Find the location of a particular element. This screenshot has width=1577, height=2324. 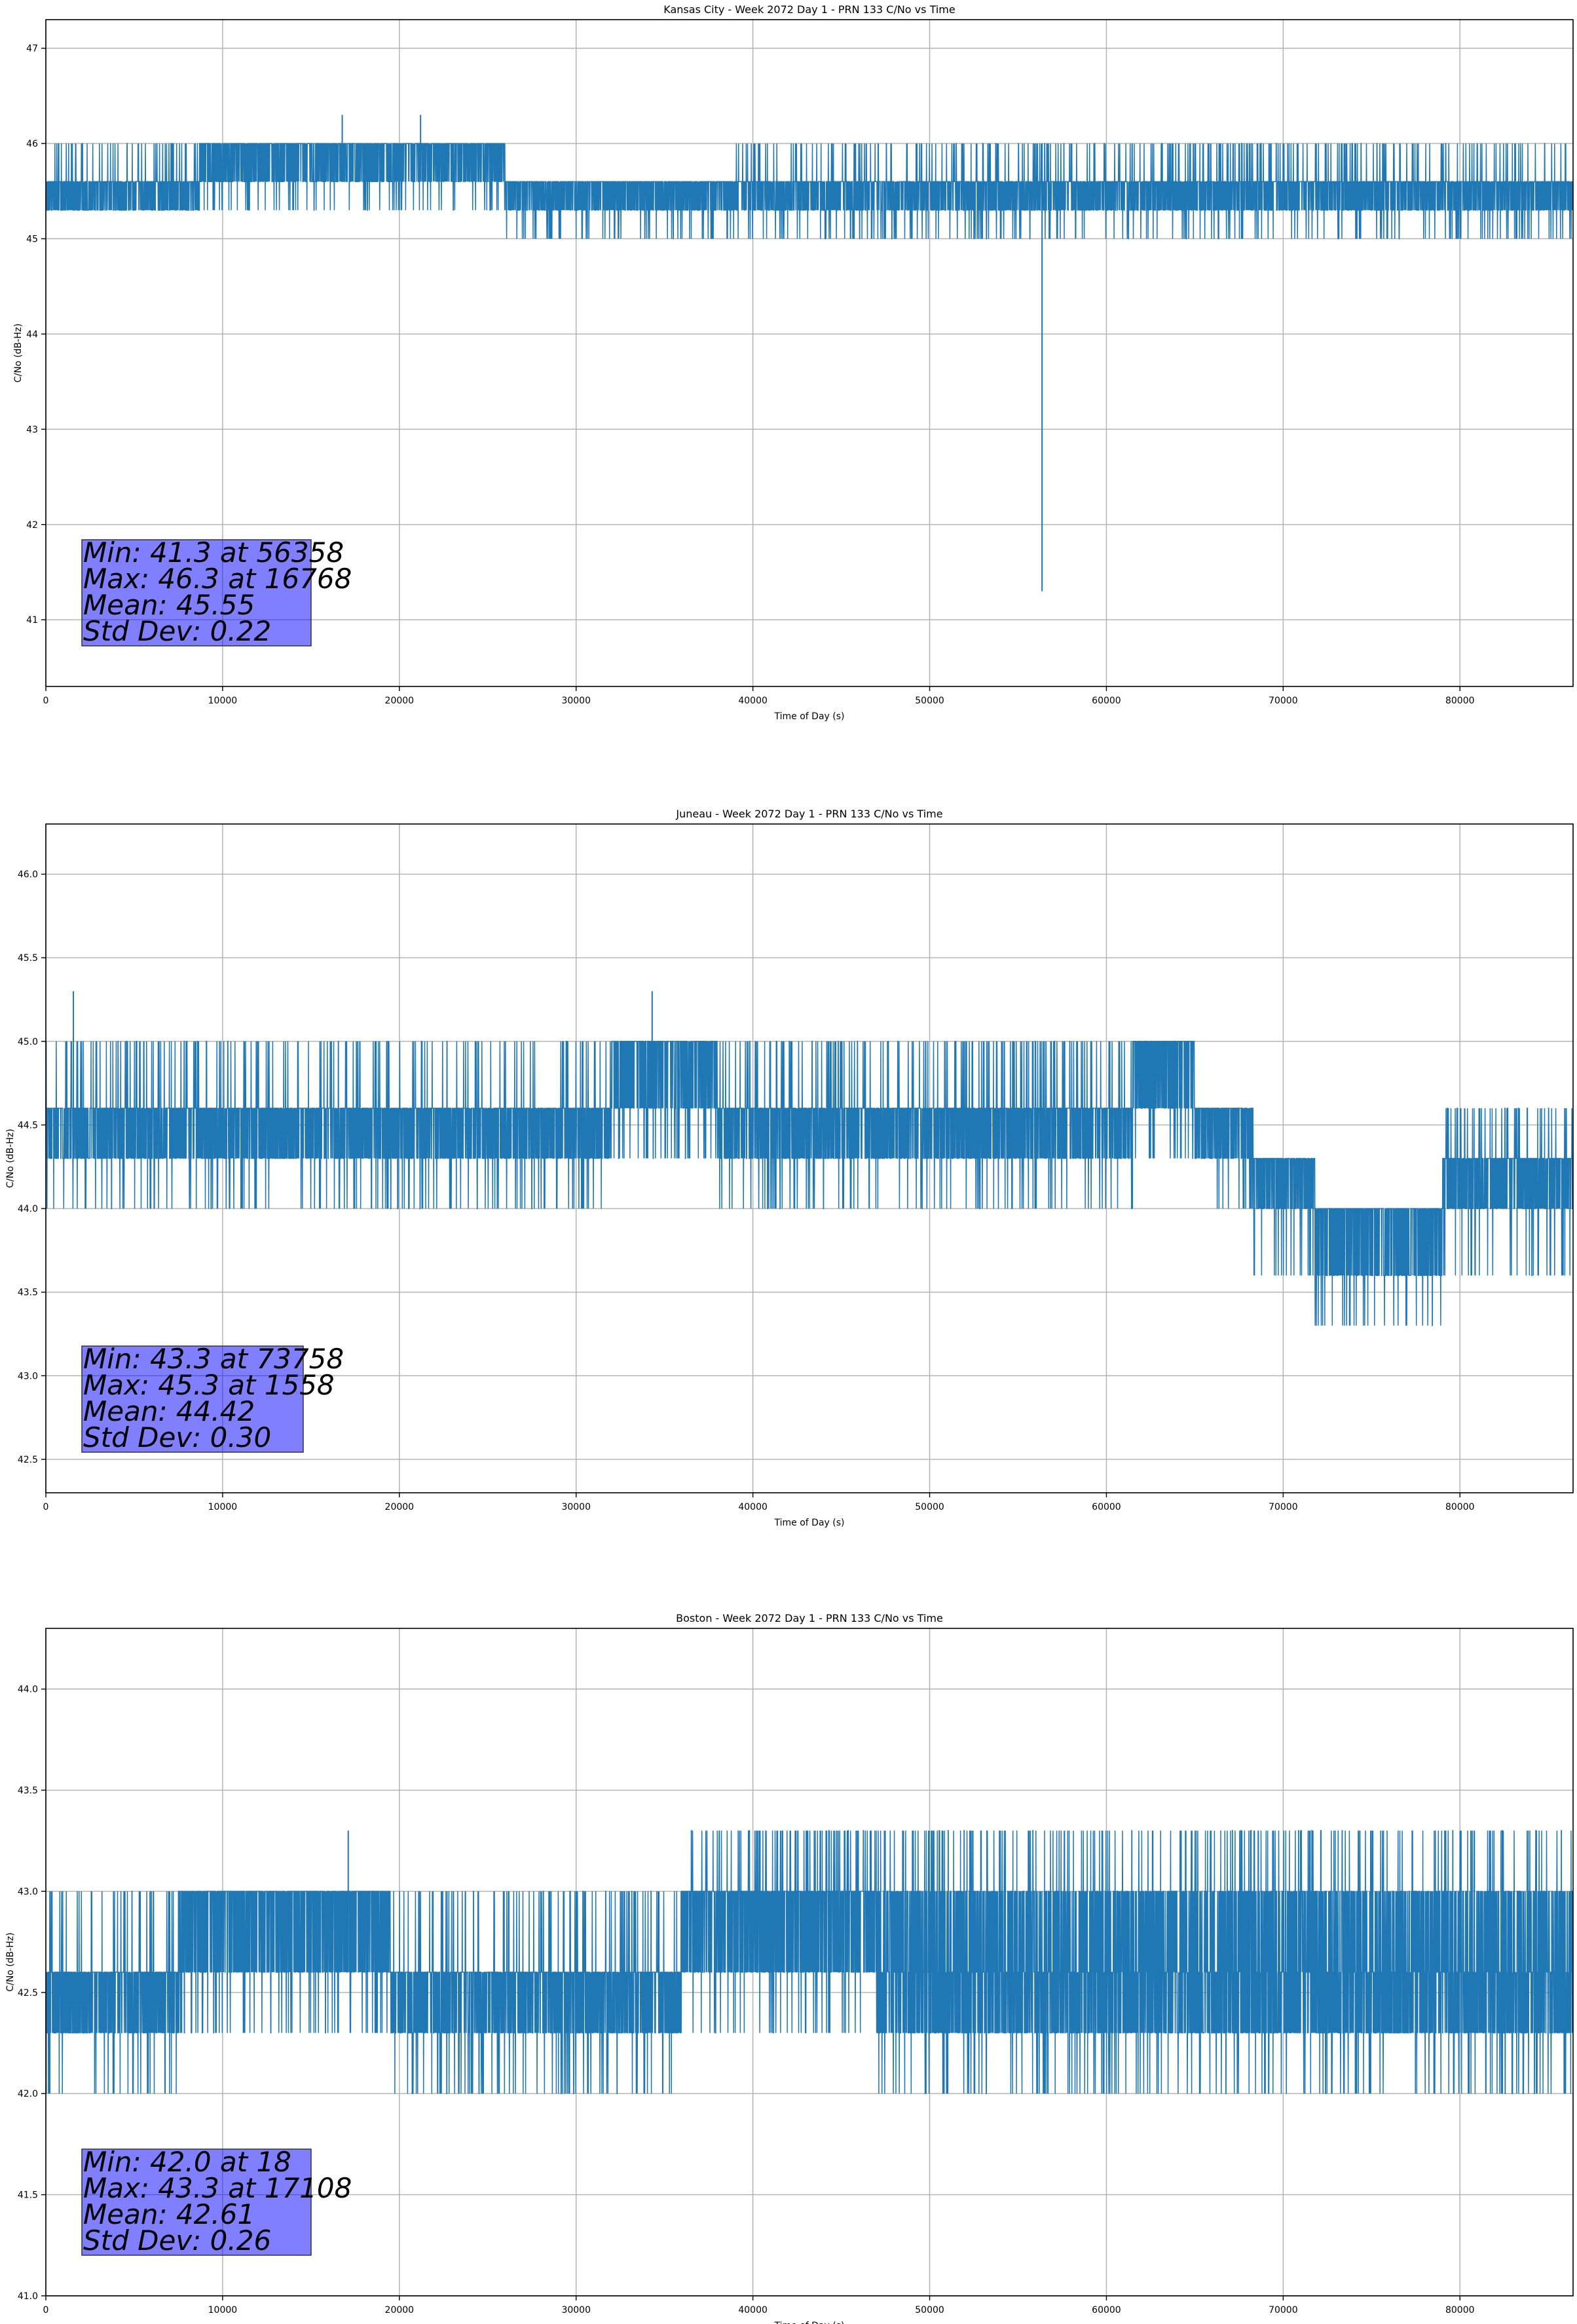

y-tick-label: 45.0 is located at coordinates (28, 1042).